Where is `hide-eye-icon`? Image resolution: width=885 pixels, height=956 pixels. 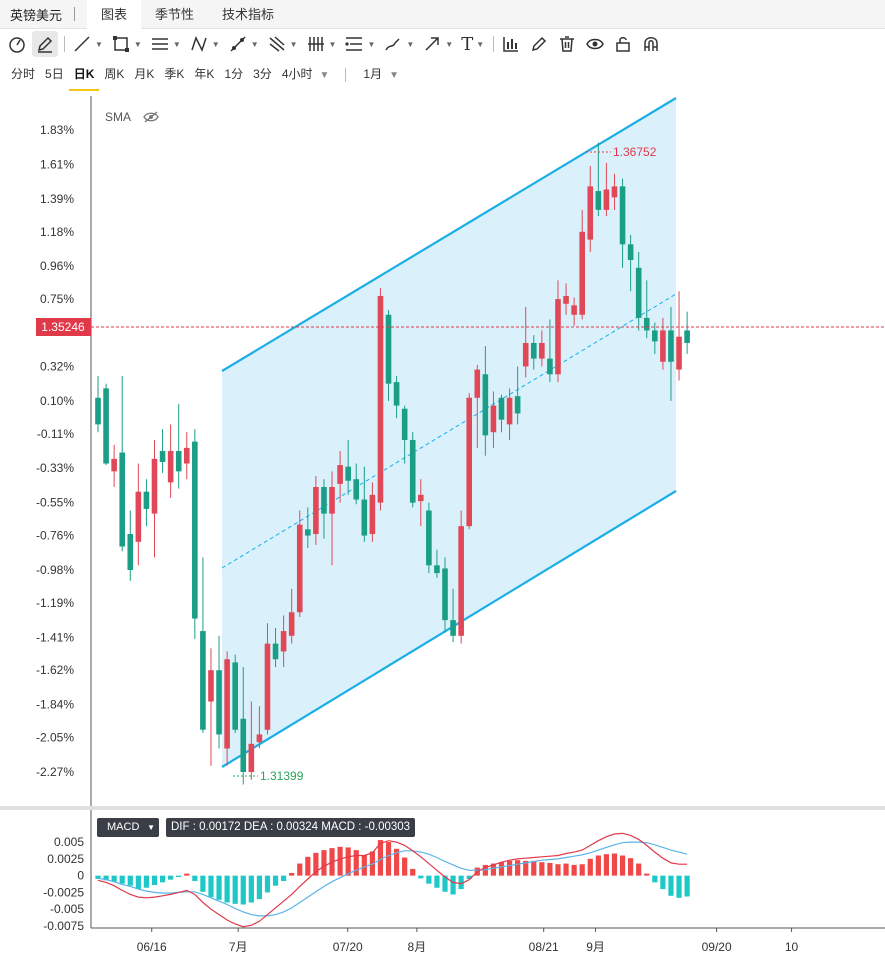 hide-eye-icon is located at coordinates (151, 117).